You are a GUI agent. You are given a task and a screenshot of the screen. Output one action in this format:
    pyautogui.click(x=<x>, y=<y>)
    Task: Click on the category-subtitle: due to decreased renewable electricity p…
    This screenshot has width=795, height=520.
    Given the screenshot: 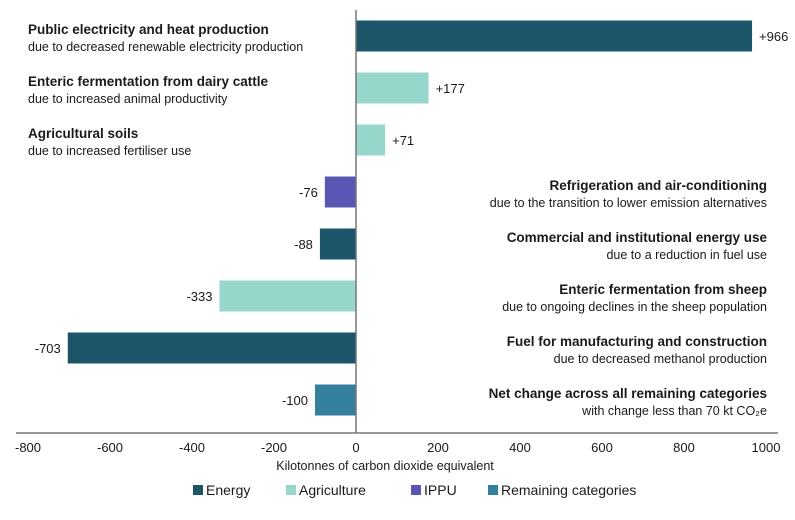 What is the action you would take?
    pyautogui.click(x=165, y=47)
    